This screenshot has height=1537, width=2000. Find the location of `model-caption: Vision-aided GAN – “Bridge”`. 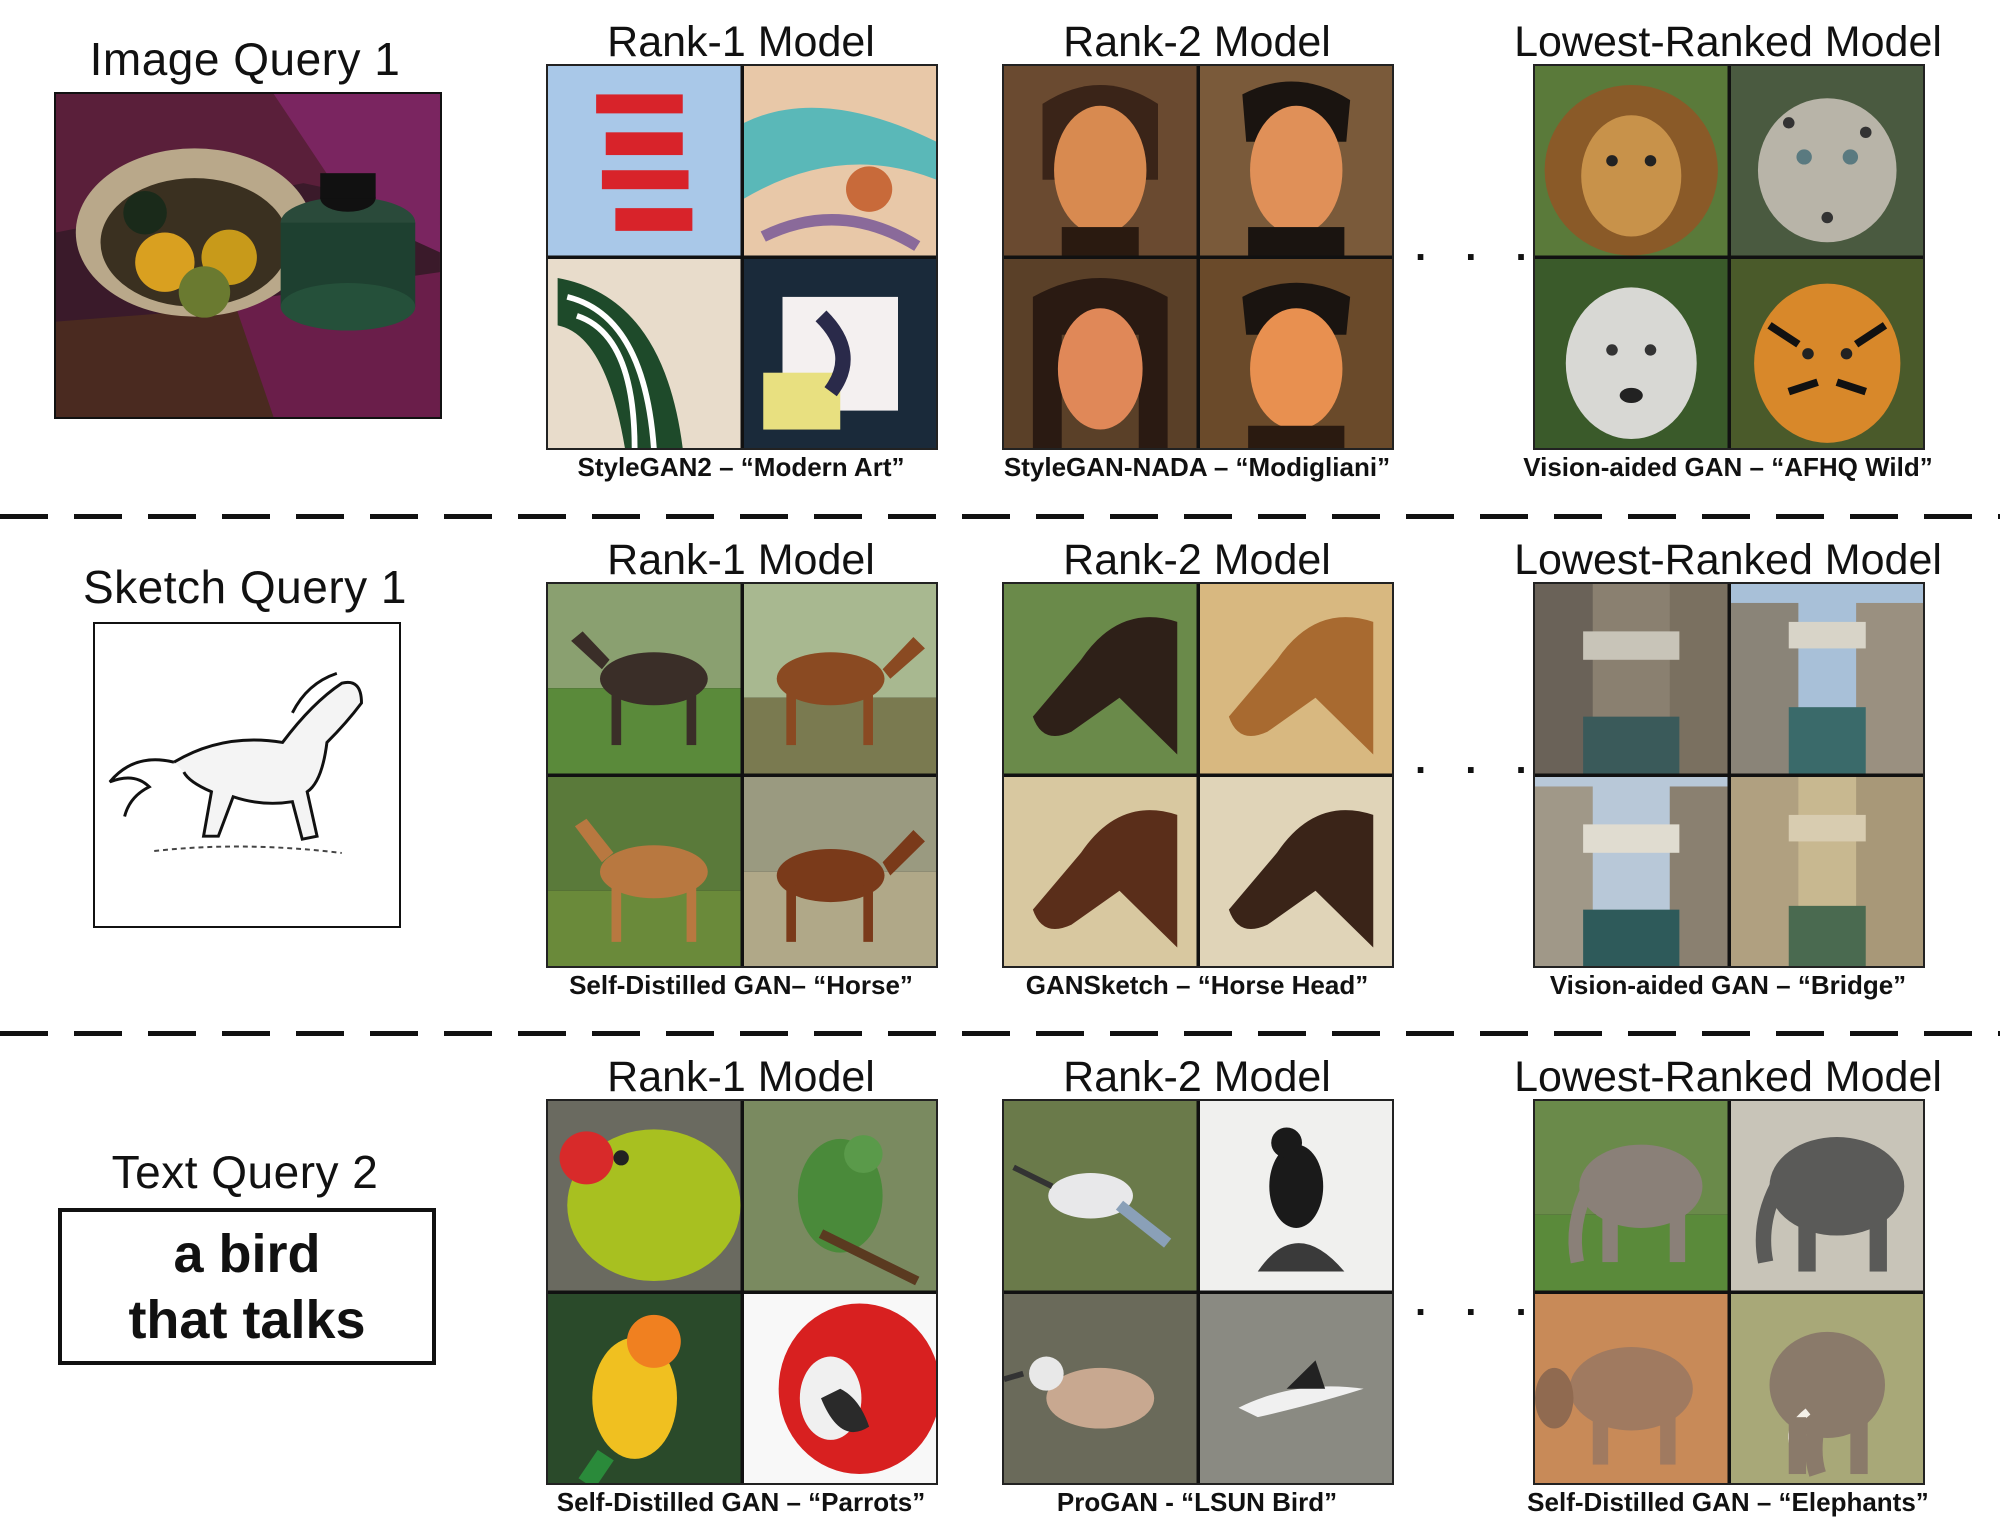

model-caption: Vision-aided GAN – “Bridge” is located at coordinates (1728, 985).